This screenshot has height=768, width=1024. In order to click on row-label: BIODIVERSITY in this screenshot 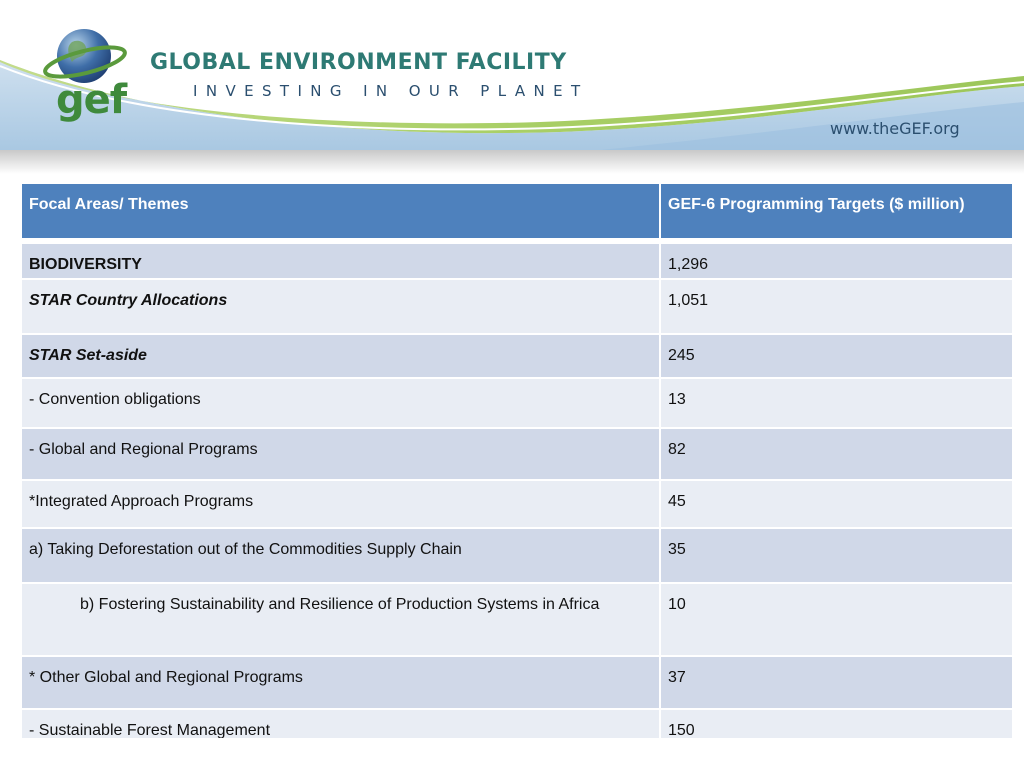, I will do `click(340, 261)`.